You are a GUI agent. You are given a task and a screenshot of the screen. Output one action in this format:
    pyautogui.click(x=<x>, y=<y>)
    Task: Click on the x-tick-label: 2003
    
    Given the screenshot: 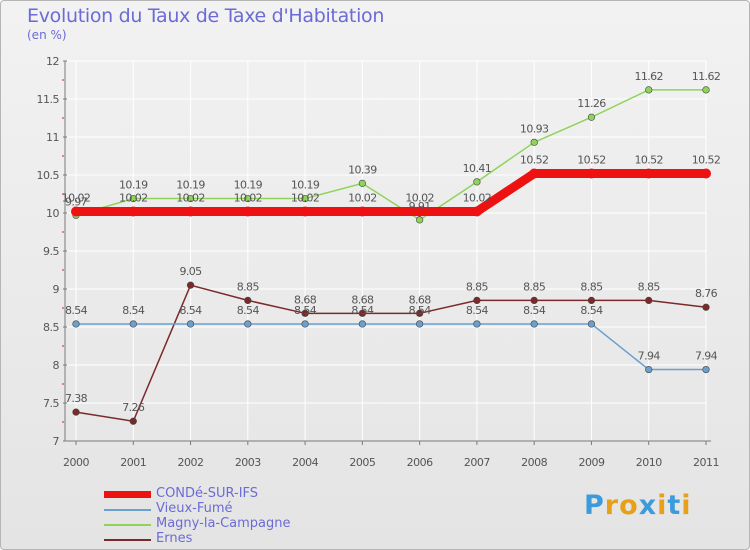 What is the action you would take?
    pyautogui.click(x=248, y=462)
    